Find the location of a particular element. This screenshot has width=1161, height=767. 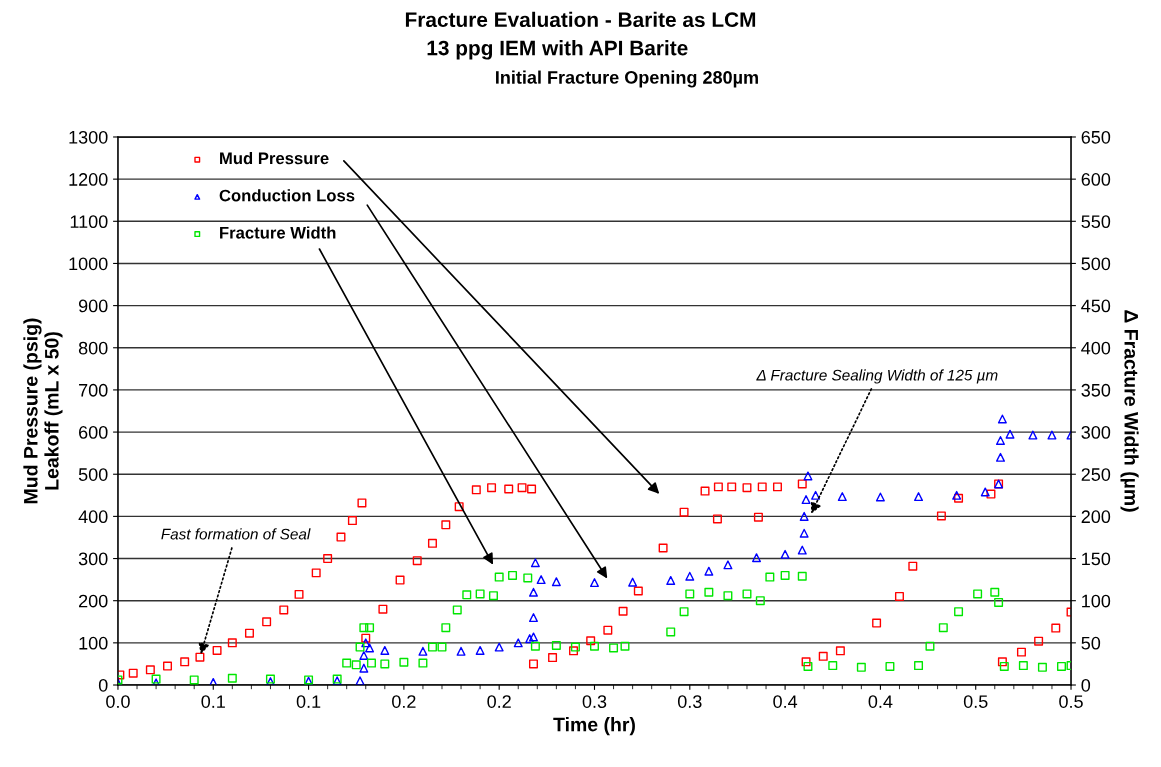

legend-label: Mud Pressure is located at coordinates (274, 158).